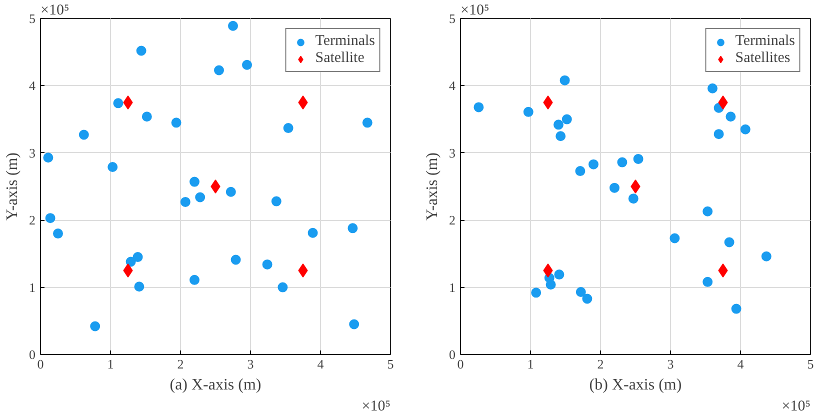 The image size is (840, 414). I want to click on x-axis-title: (a) X-axis (m), so click(216, 385).